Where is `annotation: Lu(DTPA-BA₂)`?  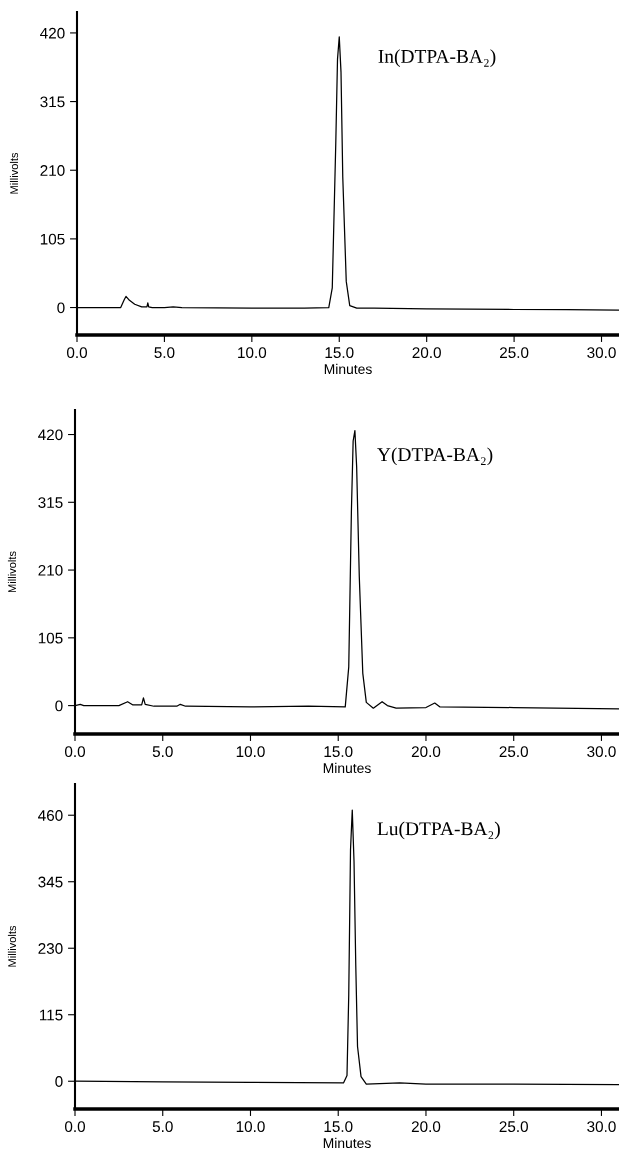
annotation: Lu(DTPA-BA₂) is located at coordinates (438, 830).